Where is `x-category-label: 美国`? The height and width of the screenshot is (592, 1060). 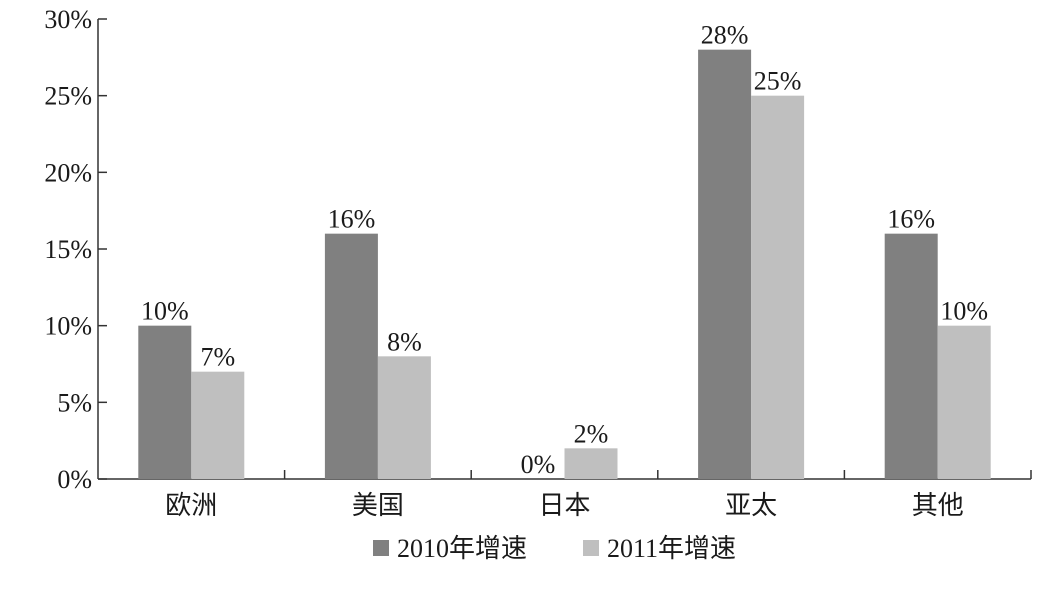 x-category-label: 美国 is located at coordinates (378, 505).